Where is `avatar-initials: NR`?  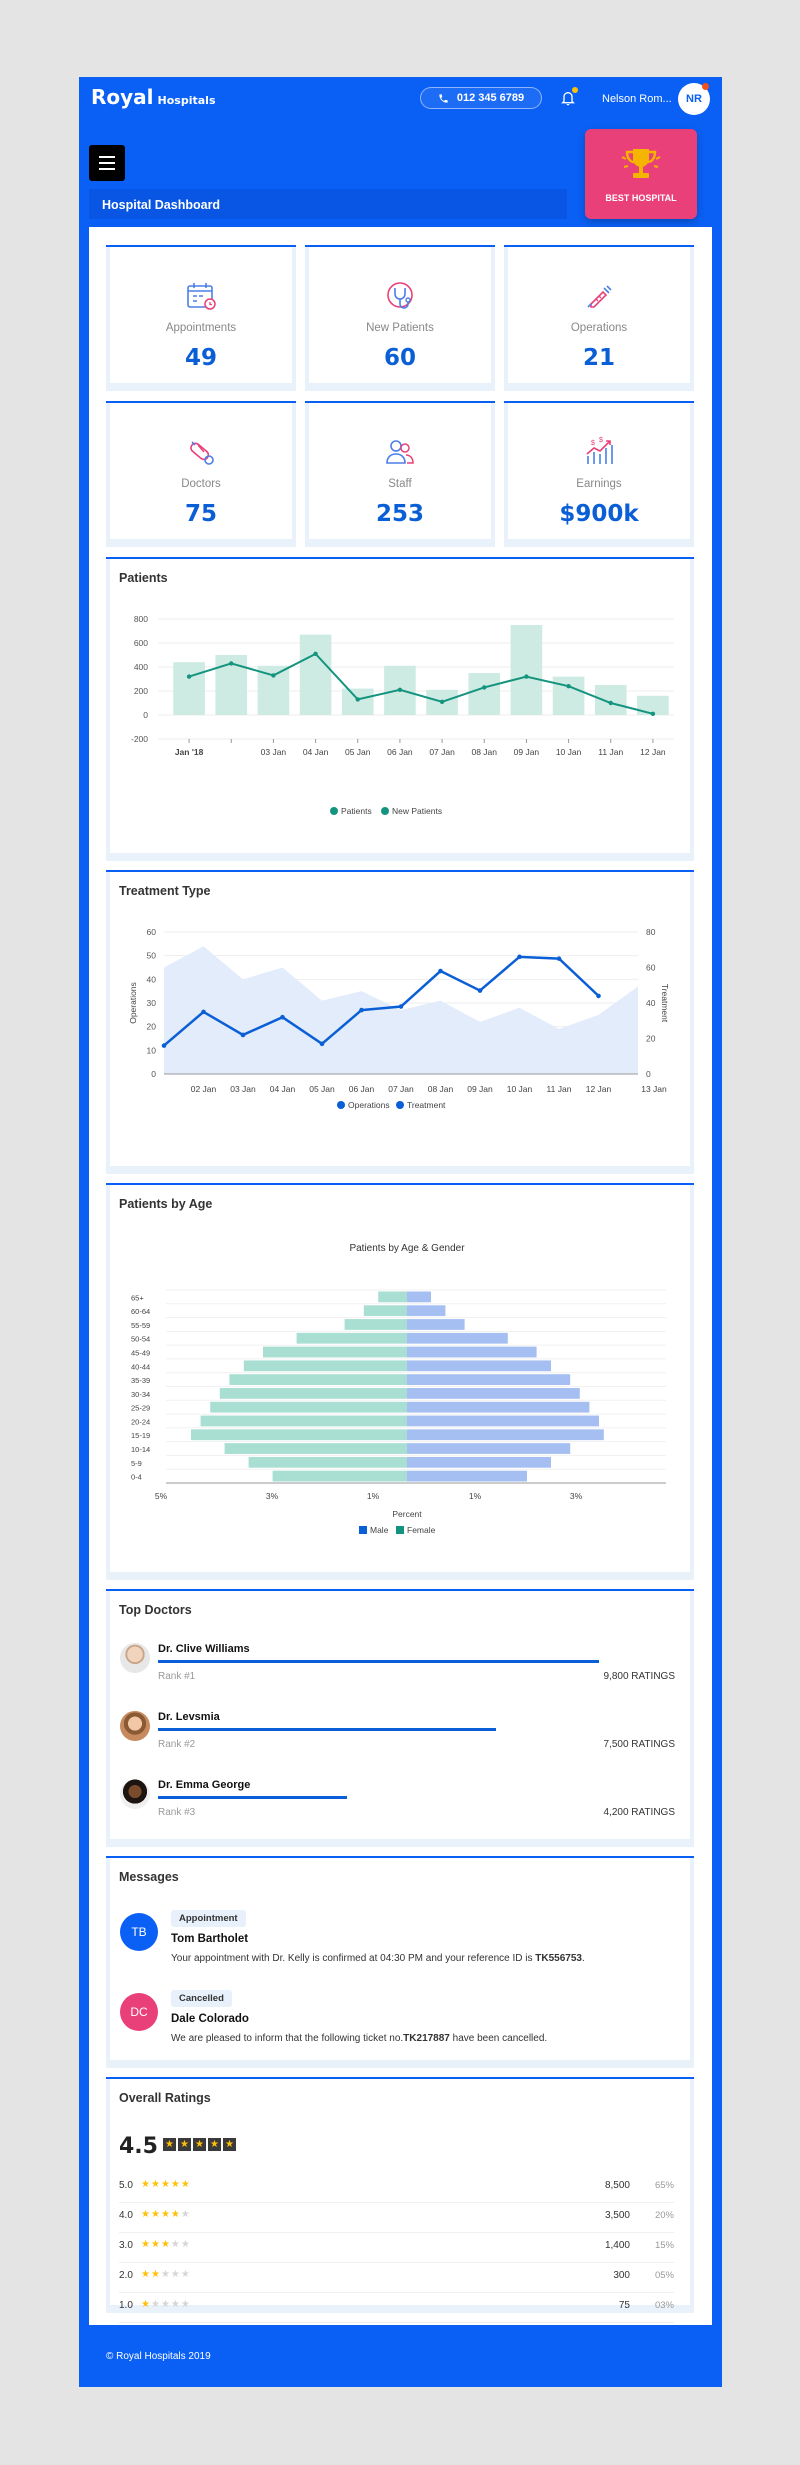
avatar-initials: NR is located at coordinates (694, 99).